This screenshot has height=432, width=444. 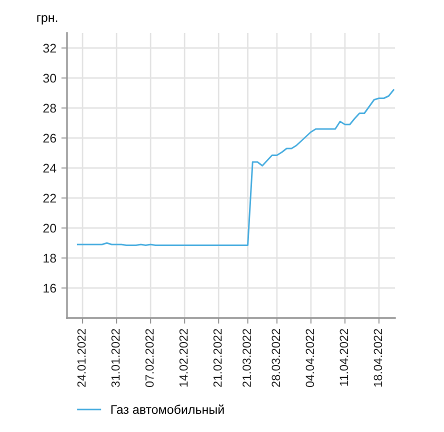 What do you see at coordinates (115, 358) in the screenshot?
I see `x-tick-label: 31.01.2022` at bounding box center [115, 358].